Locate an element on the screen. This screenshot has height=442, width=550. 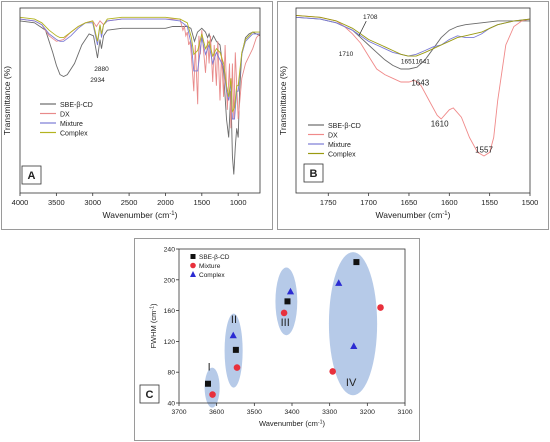
y-tick-label: 40 is located at coordinates (171, 404).